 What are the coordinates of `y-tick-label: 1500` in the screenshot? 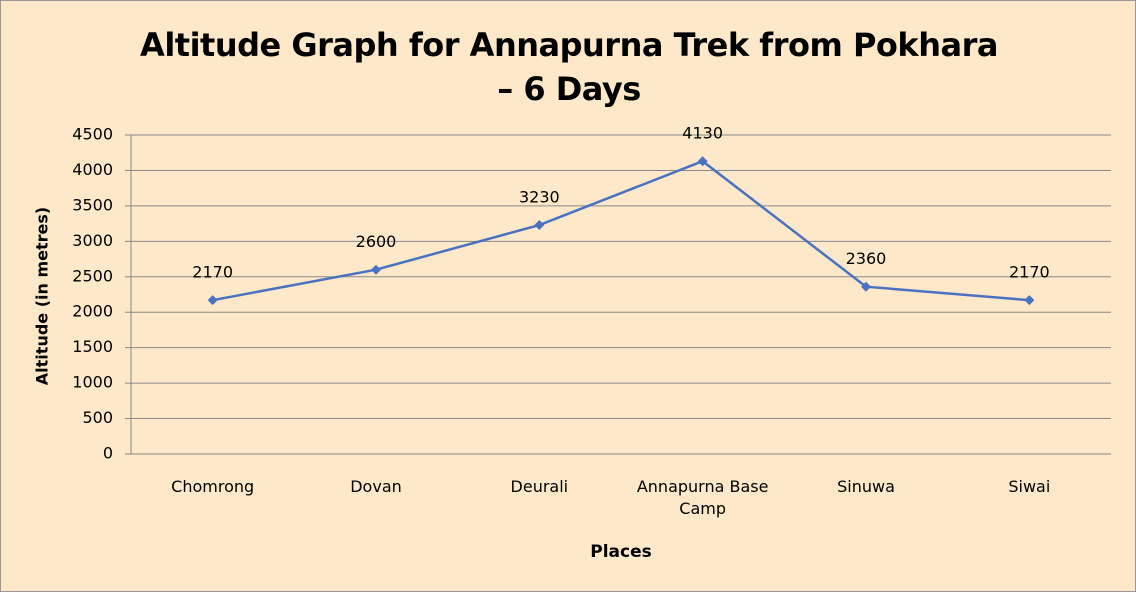 It's located at (92, 346).